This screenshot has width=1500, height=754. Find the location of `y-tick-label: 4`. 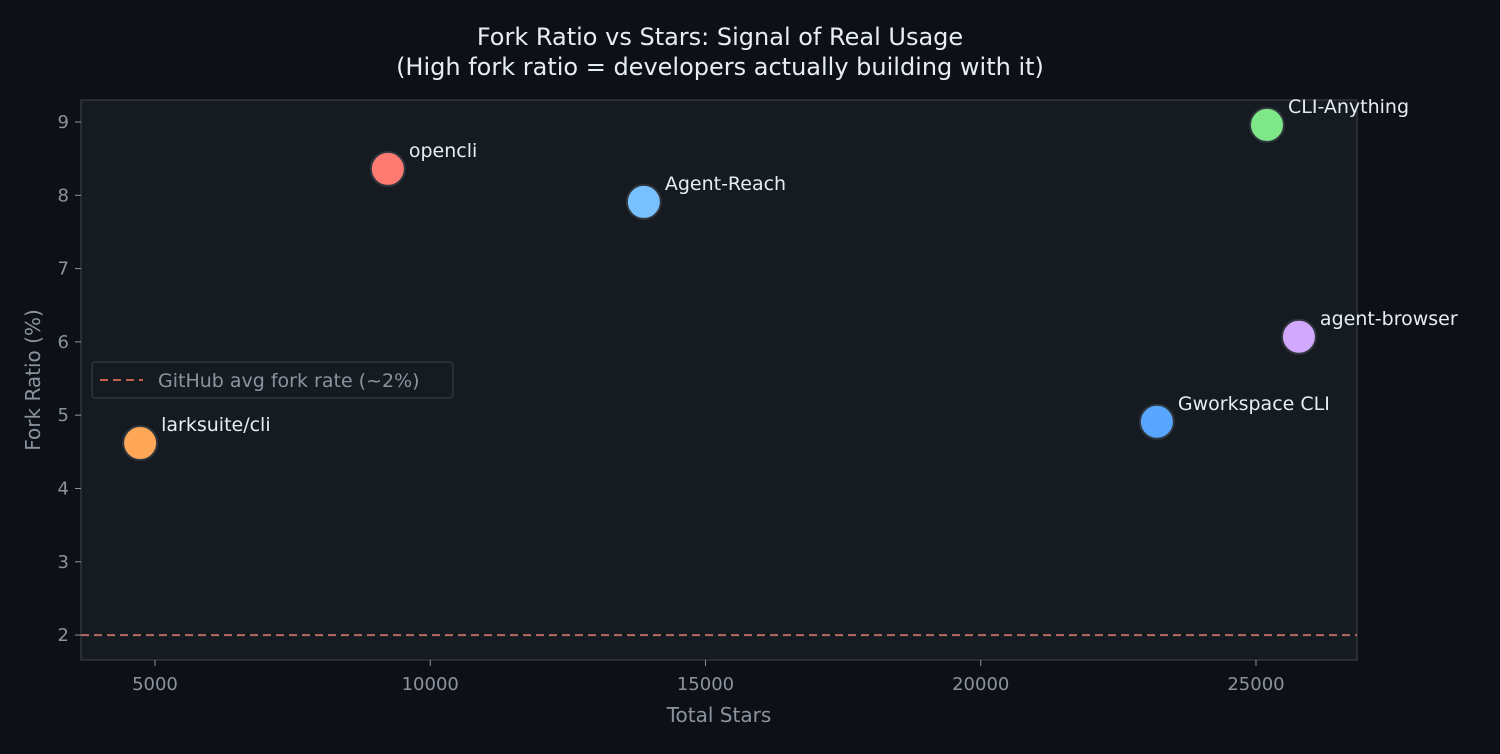

y-tick-label: 4 is located at coordinates (63, 488).